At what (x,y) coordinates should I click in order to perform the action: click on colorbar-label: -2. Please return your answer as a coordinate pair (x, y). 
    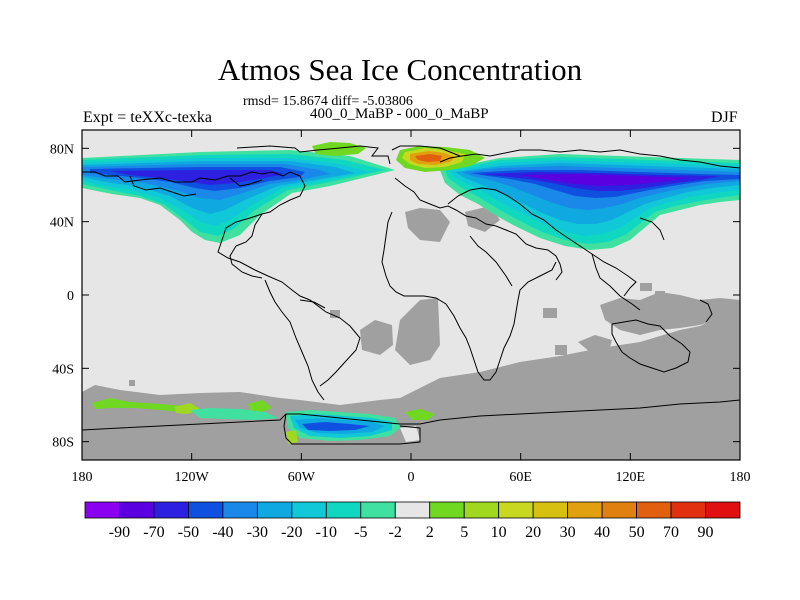
    Looking at the image, I should click on (395, 532).